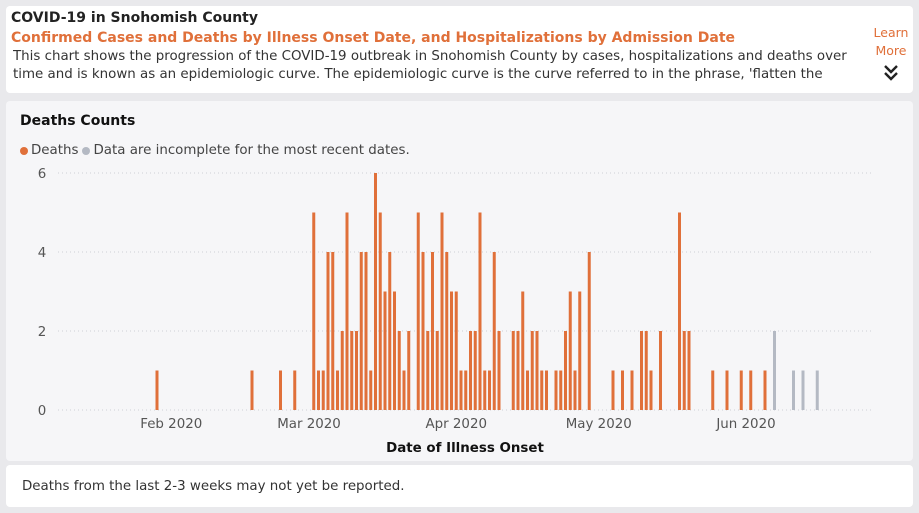  Describe the element at coordinates (891, 74) in the screenshot. I see `double-chevron-down-icon` at that location.